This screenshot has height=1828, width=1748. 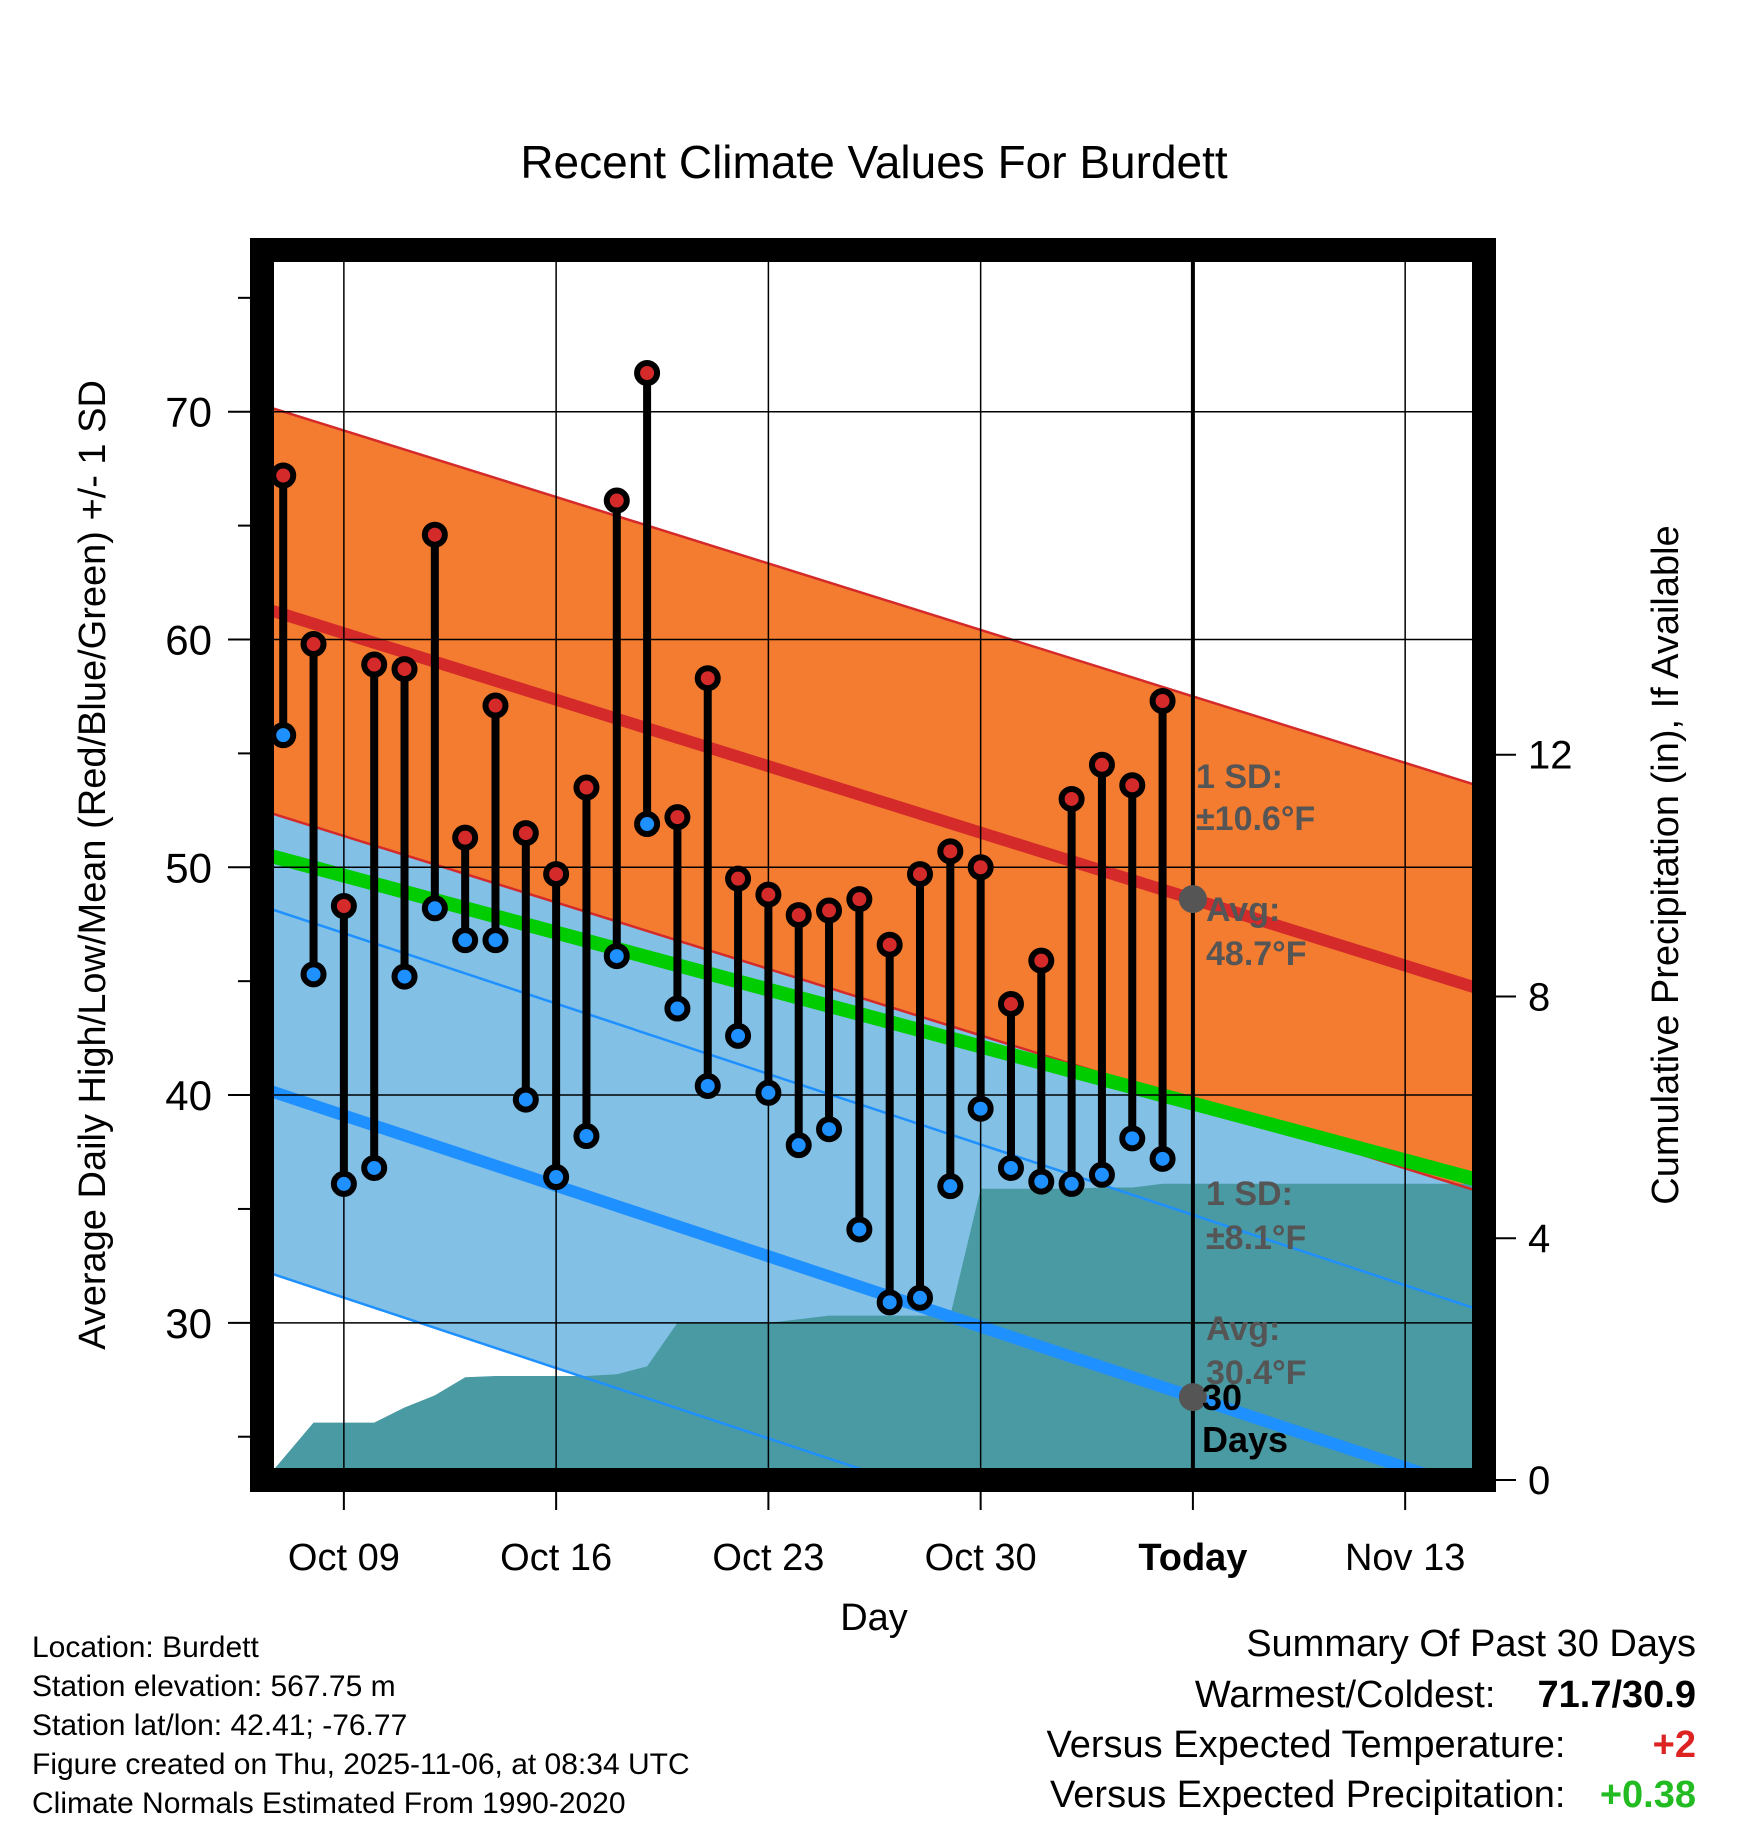 I want to click on low-avg-marker, so click(x=1192, y=1397).